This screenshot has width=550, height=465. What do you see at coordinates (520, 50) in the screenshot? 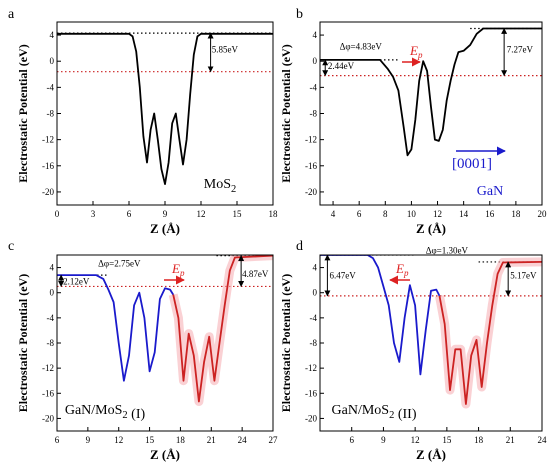
I see `annotation-label: 7.27eV` at bounding box center [520, 50].